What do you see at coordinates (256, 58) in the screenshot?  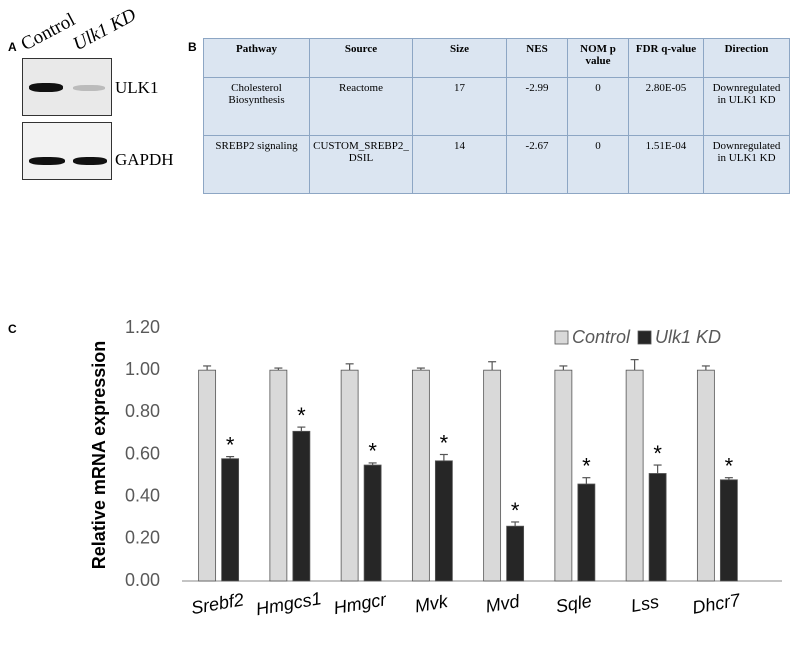 I see `header-cell: Pathway` at bounding box center [256, 58].